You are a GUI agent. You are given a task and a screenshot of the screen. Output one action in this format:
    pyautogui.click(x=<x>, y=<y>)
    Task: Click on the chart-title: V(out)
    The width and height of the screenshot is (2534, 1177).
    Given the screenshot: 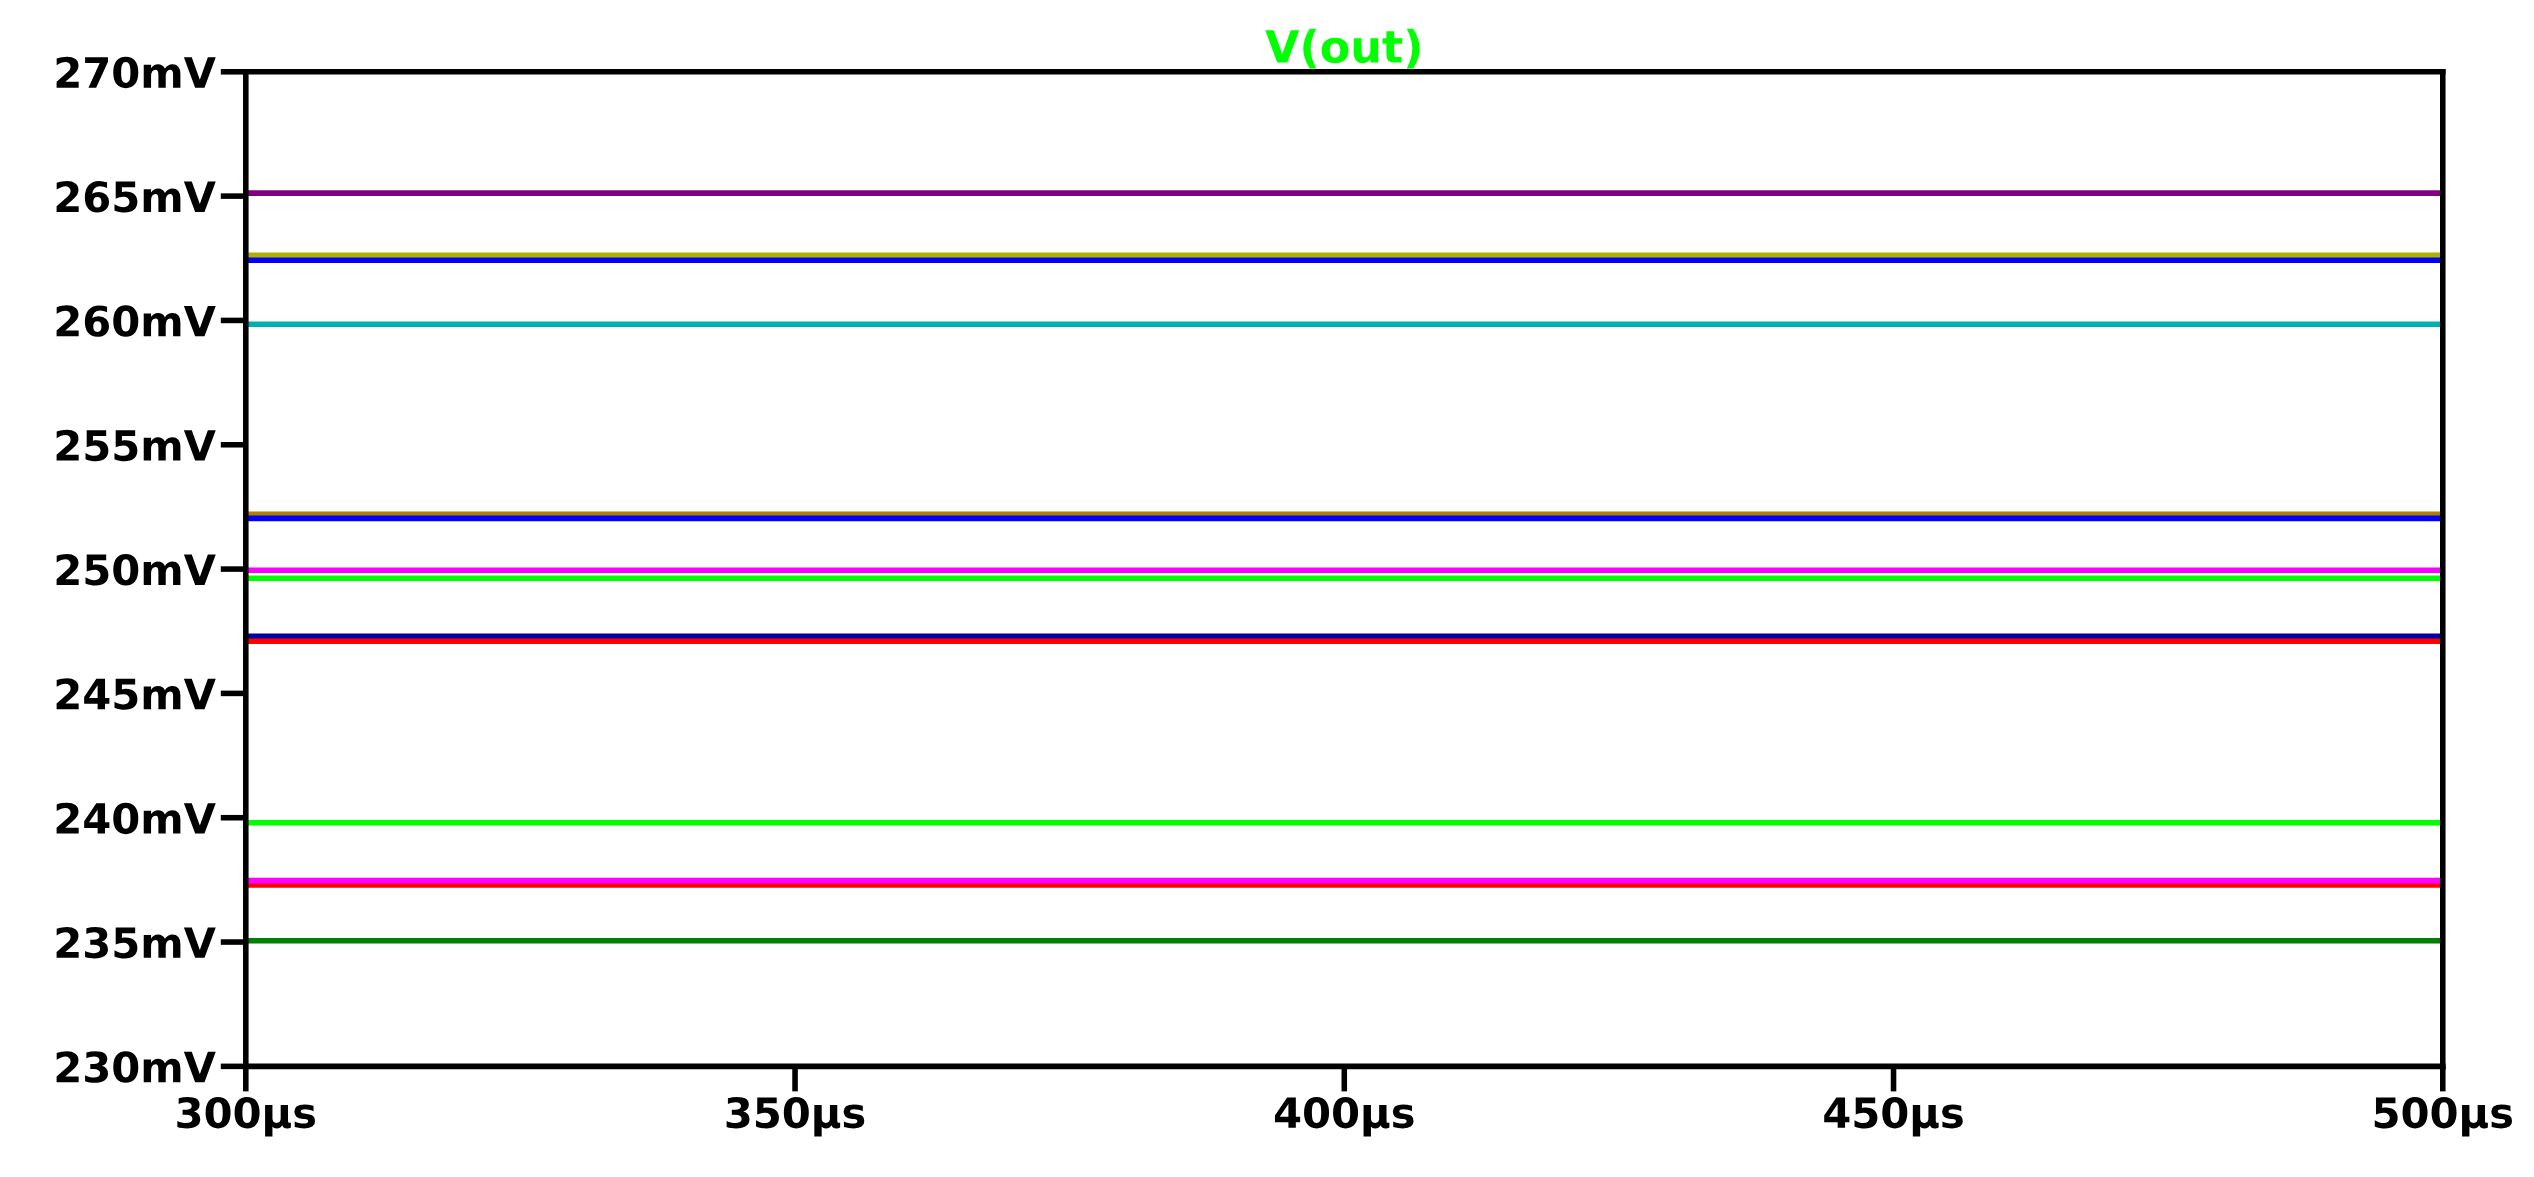 What is the action you would take?
    pyautogui.click(x=1342, y=48)
    